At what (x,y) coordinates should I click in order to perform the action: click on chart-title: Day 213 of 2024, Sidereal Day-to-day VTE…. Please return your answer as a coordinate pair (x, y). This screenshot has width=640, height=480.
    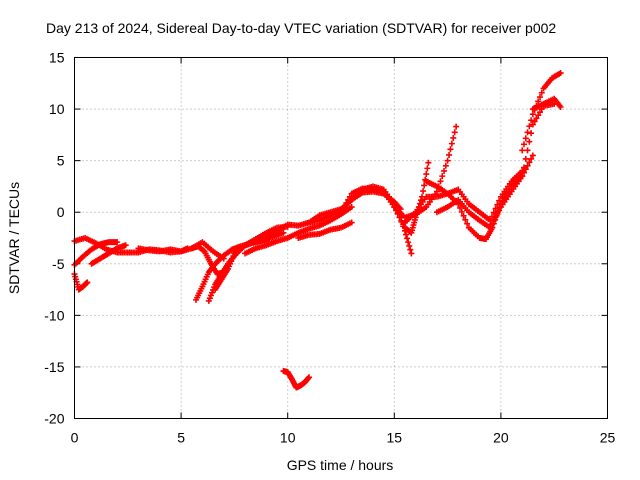
    Looking at the image, I should click on (301, 28).